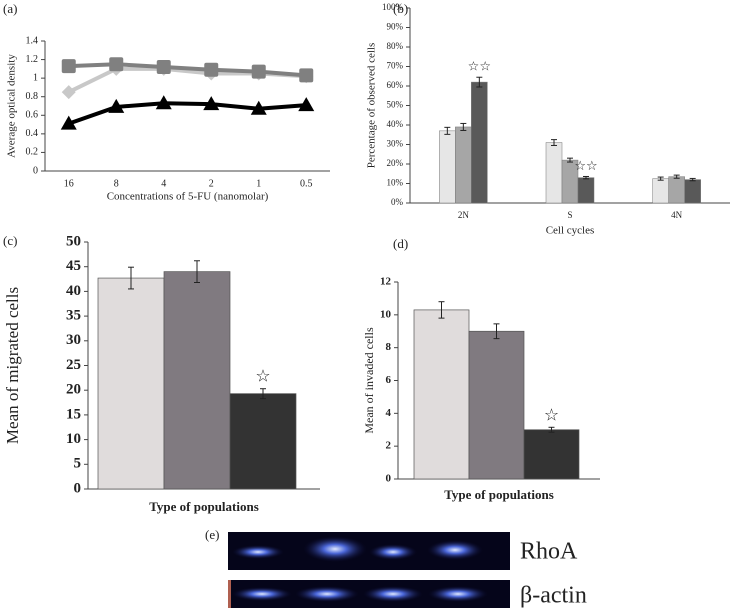 This screenshot has width=735, height=613. What do you see at coordinates (163, 183) in the screenshot?
I see `x-tick-label: 4` at bounding box center [163, 183].